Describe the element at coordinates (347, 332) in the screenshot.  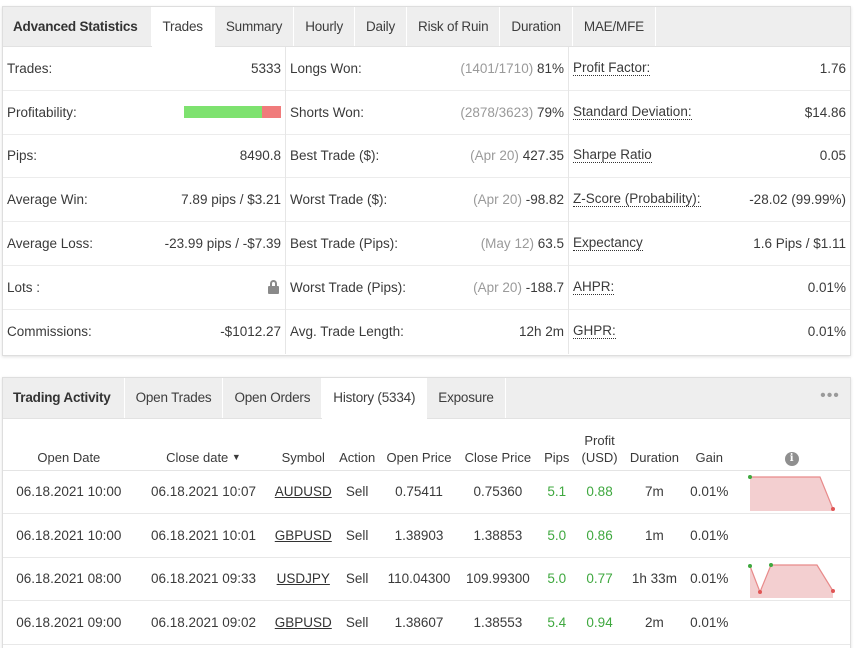
I see `stat-label: Avg. Trade Length:` at that location.